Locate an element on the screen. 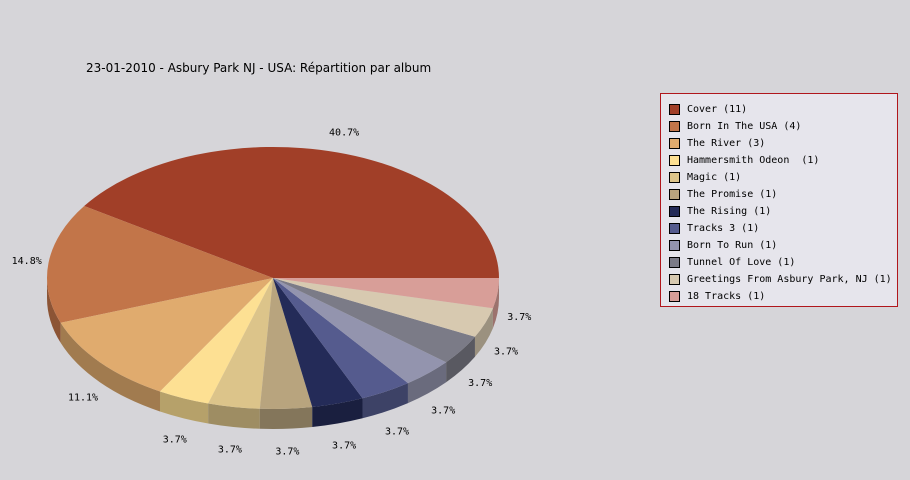 Image resolution: width=910 pixels, height=480 pixels. pie-side-tunnel-of-love is located at coordinates (460, 359).